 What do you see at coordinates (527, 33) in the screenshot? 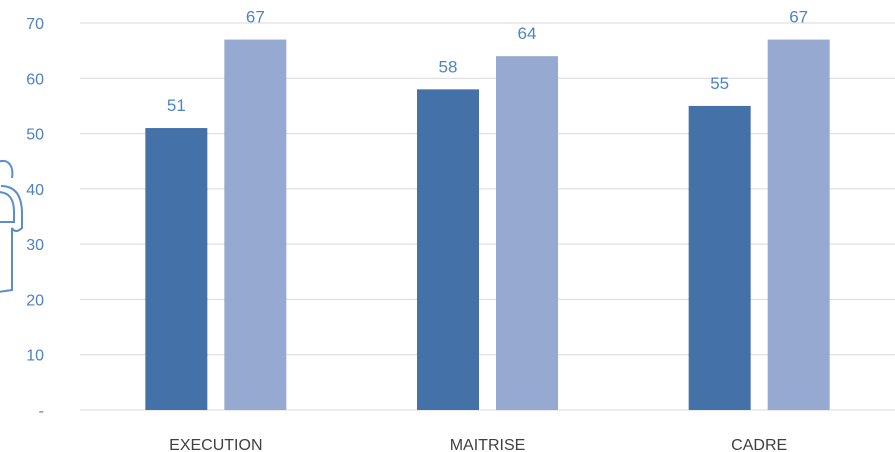
I see `data-label: 64` at bounding box center [527, 33].